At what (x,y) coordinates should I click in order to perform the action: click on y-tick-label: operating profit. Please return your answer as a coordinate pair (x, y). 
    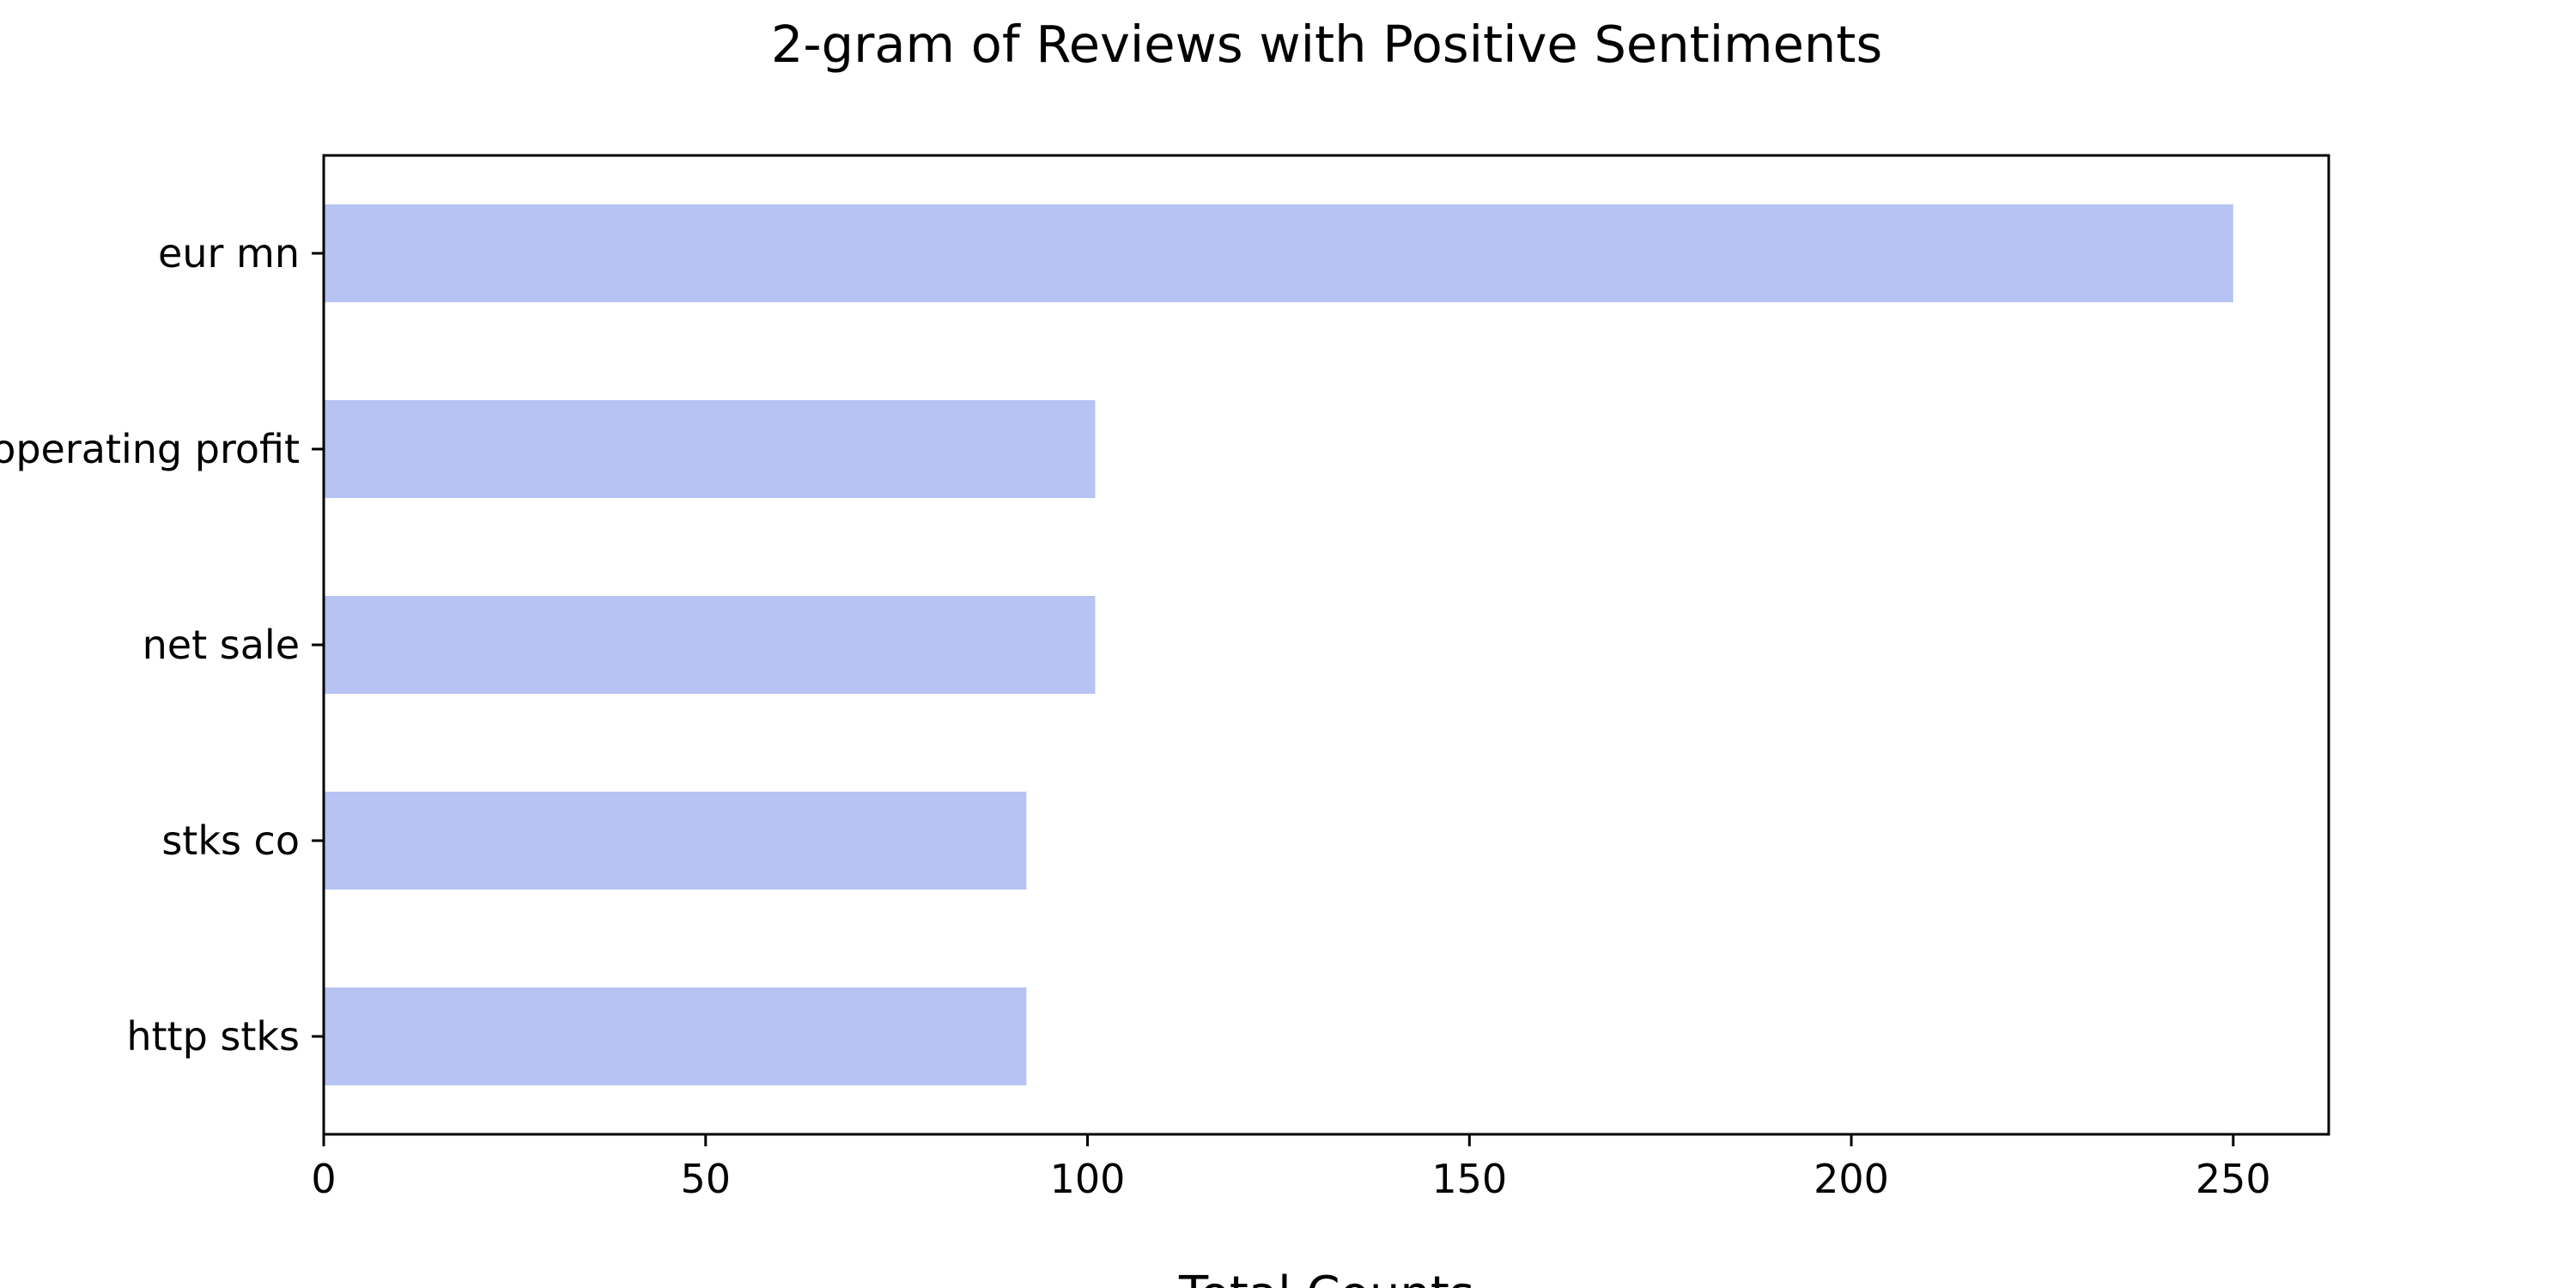
    Looking at the image, I should click on (150, 449).